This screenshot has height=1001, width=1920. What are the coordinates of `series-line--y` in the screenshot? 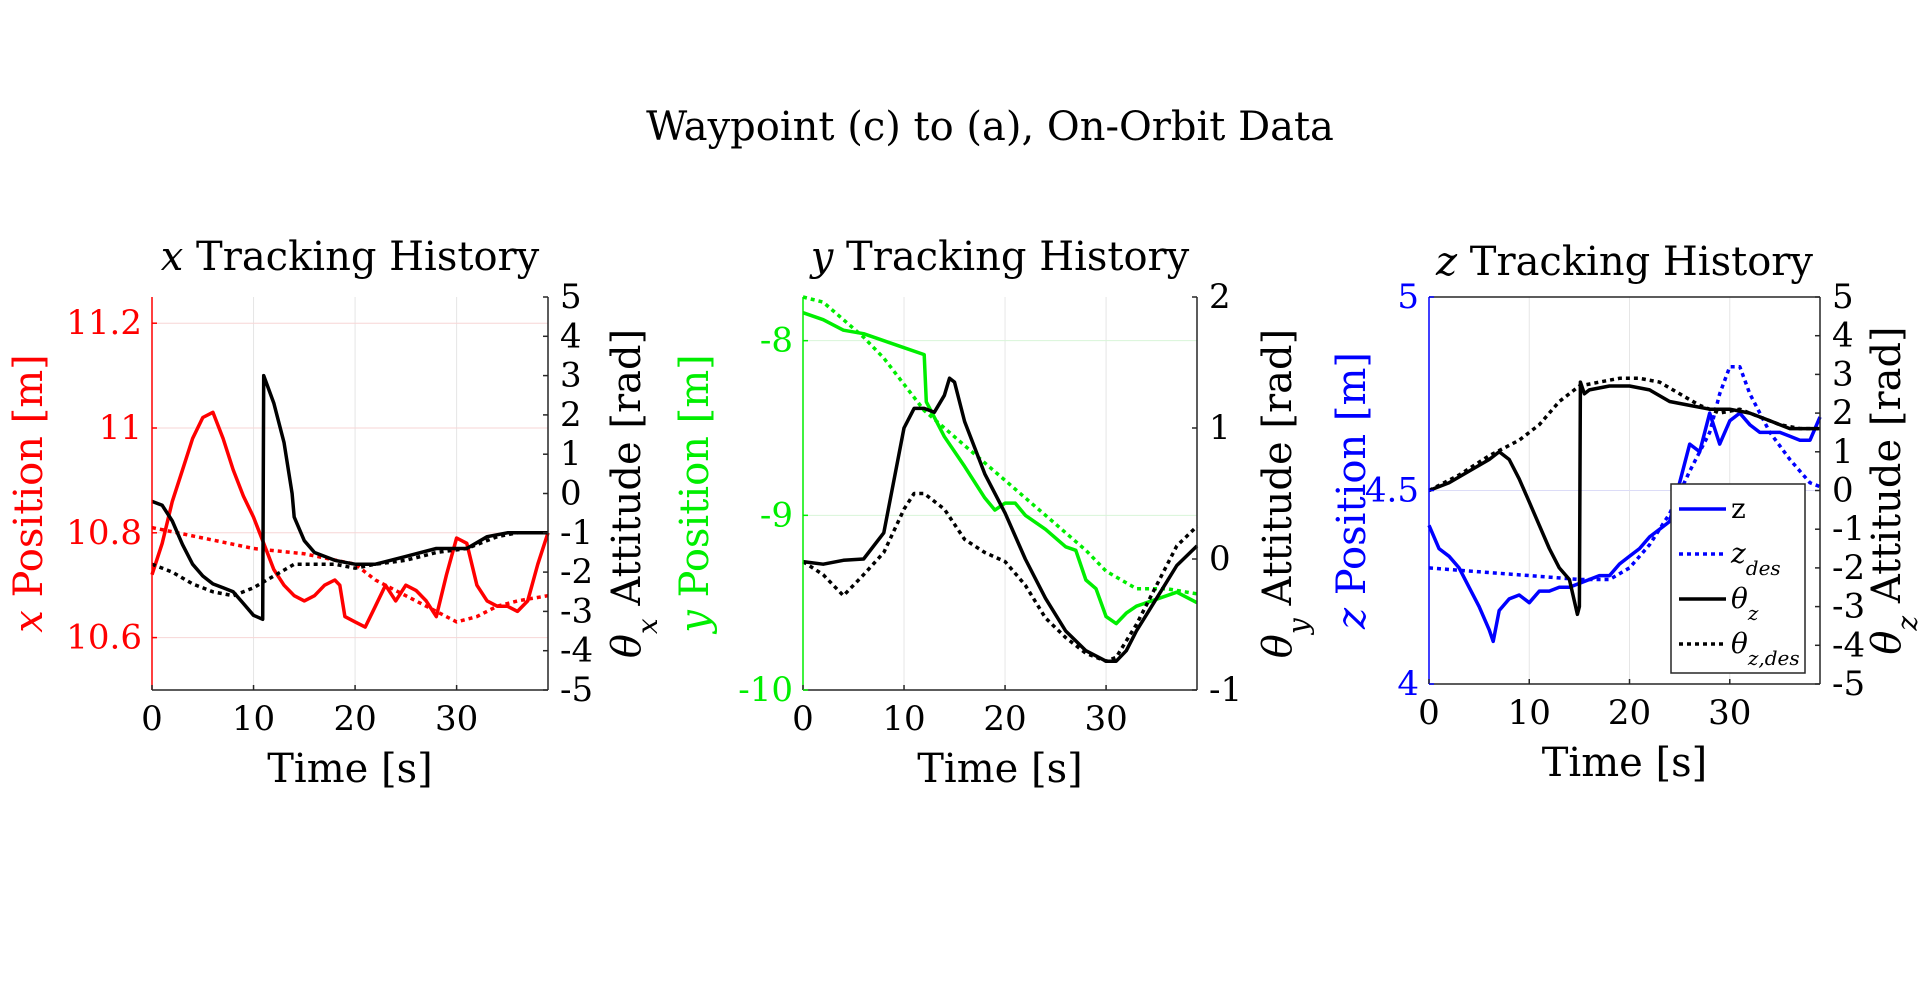 It's located at (1000, 519).